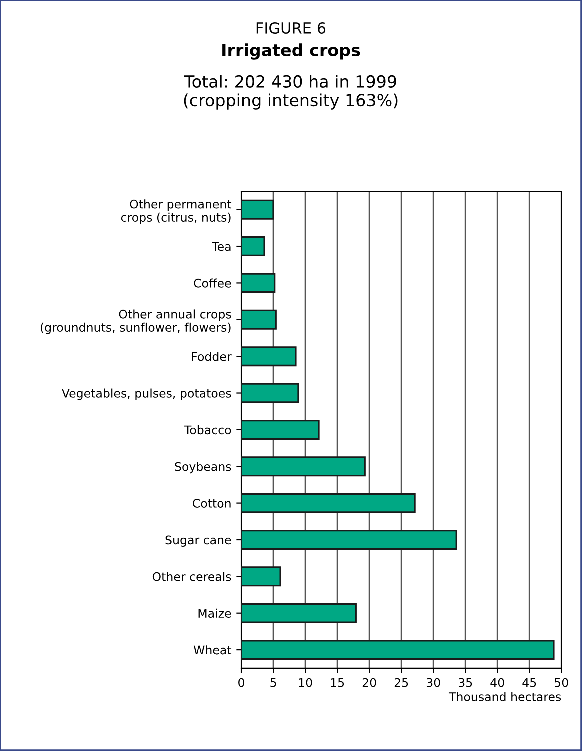 The image size is (582, 751). I want to click on y-tick-label: Coffee, so click(213, 283).